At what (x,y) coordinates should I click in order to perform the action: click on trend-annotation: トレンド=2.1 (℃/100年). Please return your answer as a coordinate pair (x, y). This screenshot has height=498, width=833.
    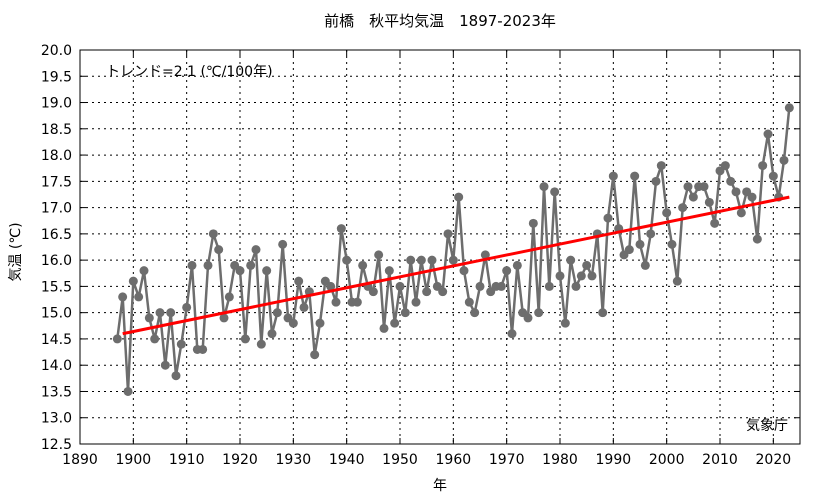
    Looking at the image, I should click on (189, 72).